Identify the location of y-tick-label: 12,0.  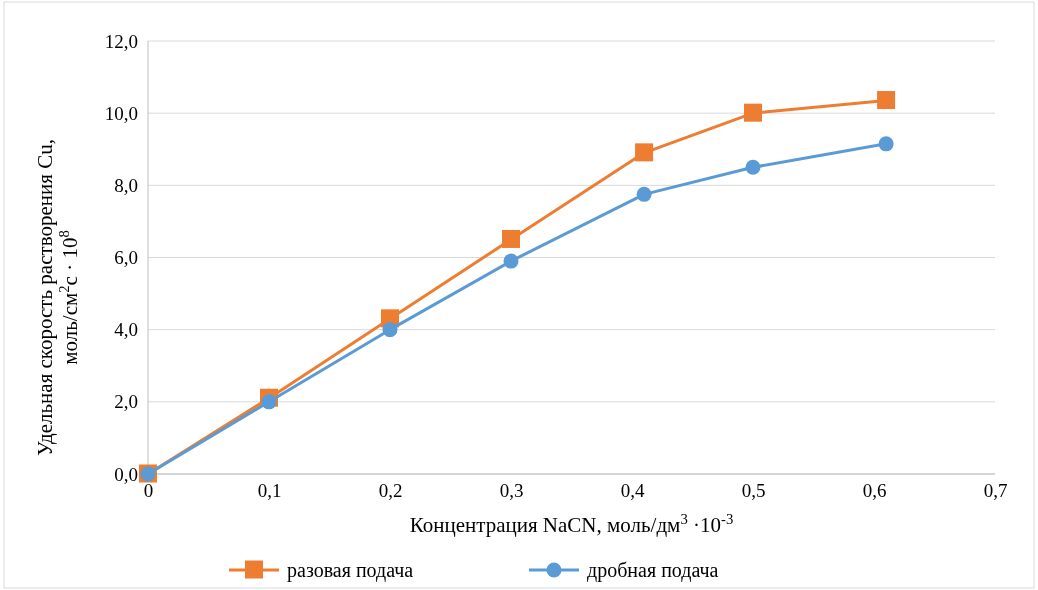
(121, 41).